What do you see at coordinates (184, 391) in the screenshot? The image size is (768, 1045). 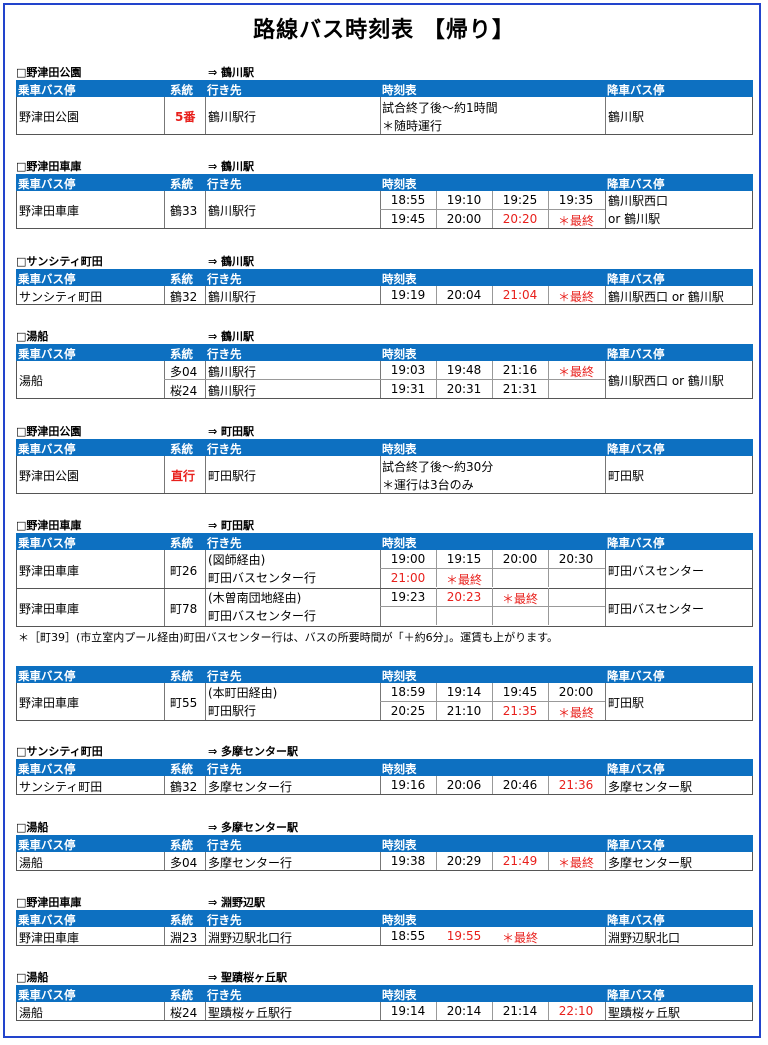 I see `route-number: 桜24` at bounding box center [184, 391].